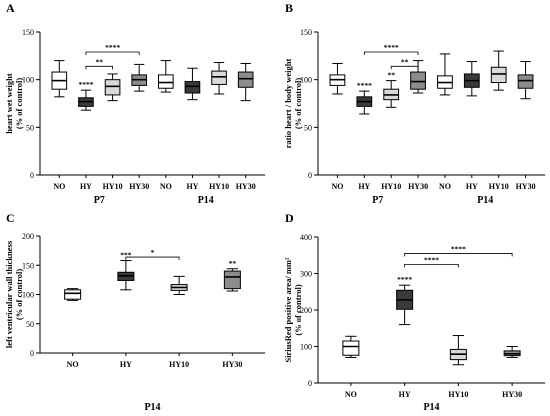 Image resolution: width=550 pixels, height=416 pixels. I want to click on panel-letter: A, so click(10, 8).